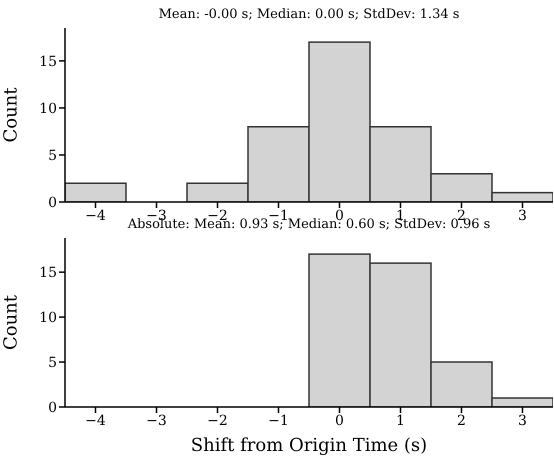 Image resolution: width=554 pixels, height=460 pixels. I want to click on chart-title: Mean: -0.00 s; Median: 0.00 s; StdDev: 1.34 s, so click(309, 14).